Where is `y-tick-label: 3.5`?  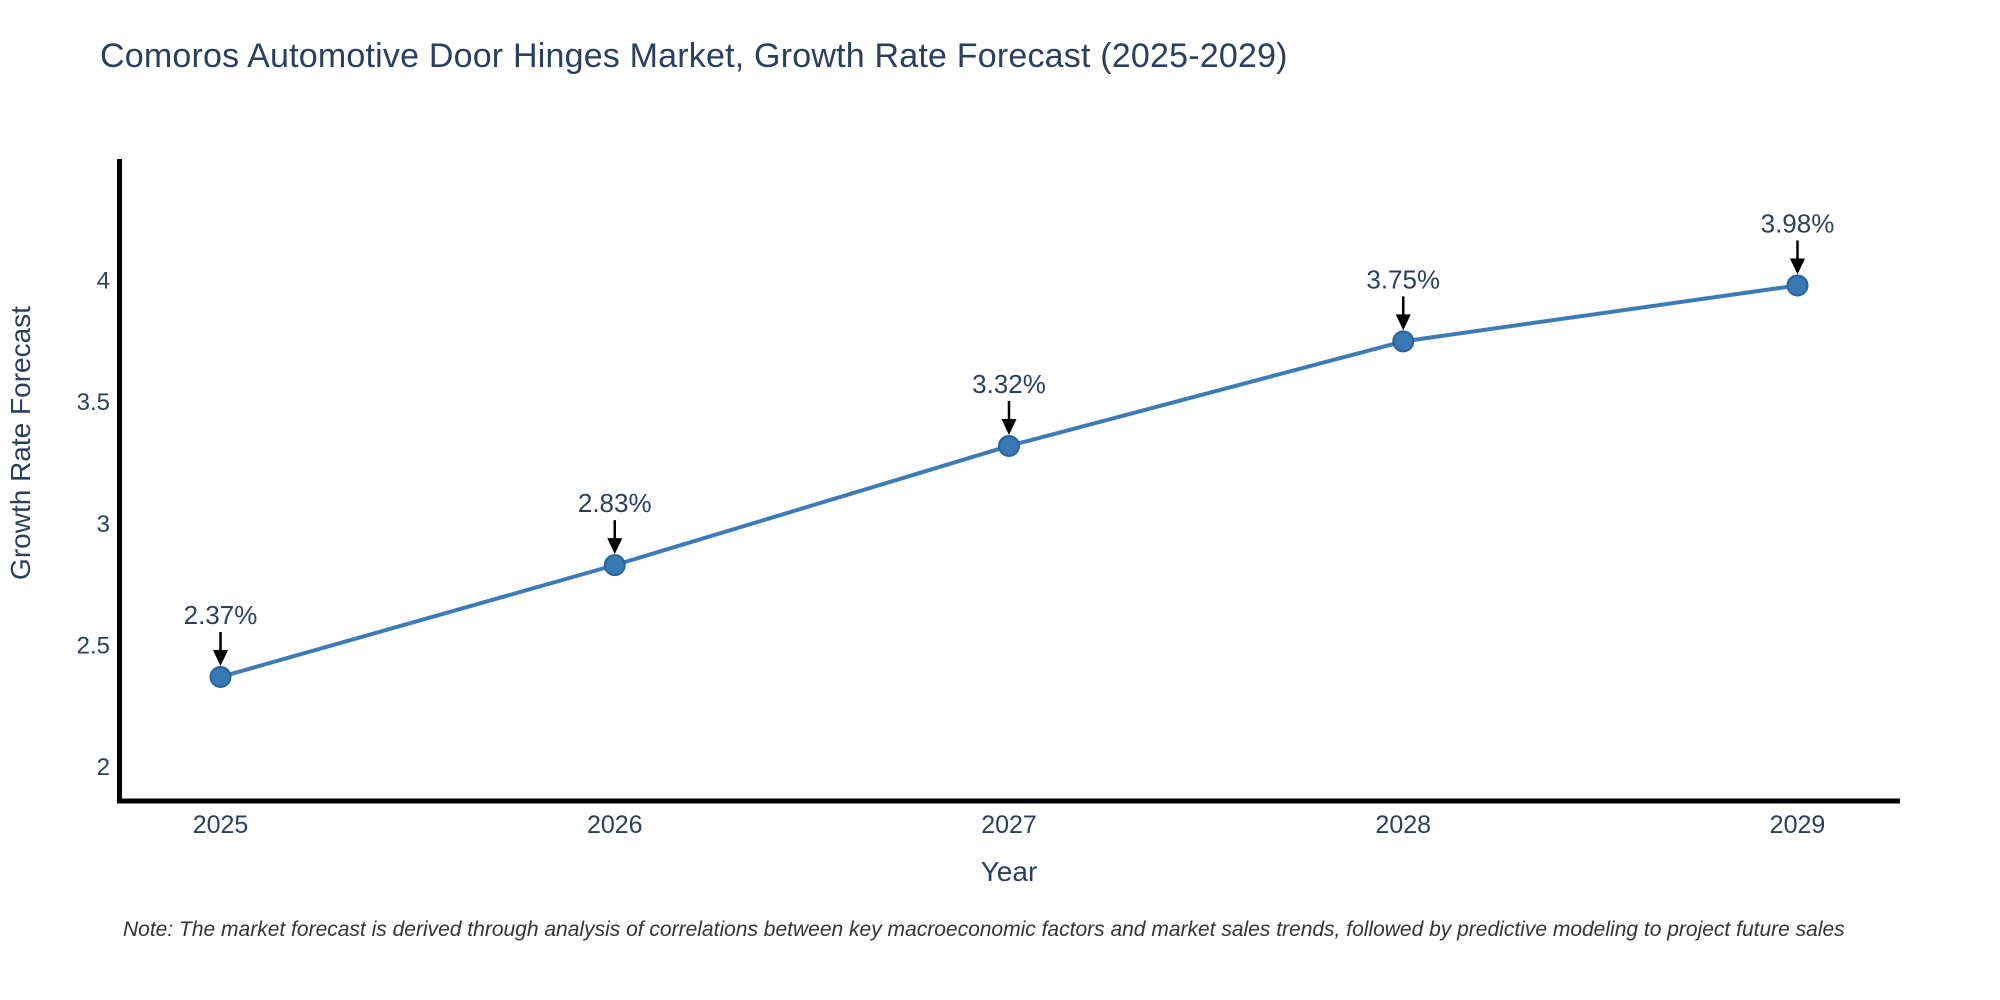
y-tick-label: 3.5 is located at coordinates (93, 402).